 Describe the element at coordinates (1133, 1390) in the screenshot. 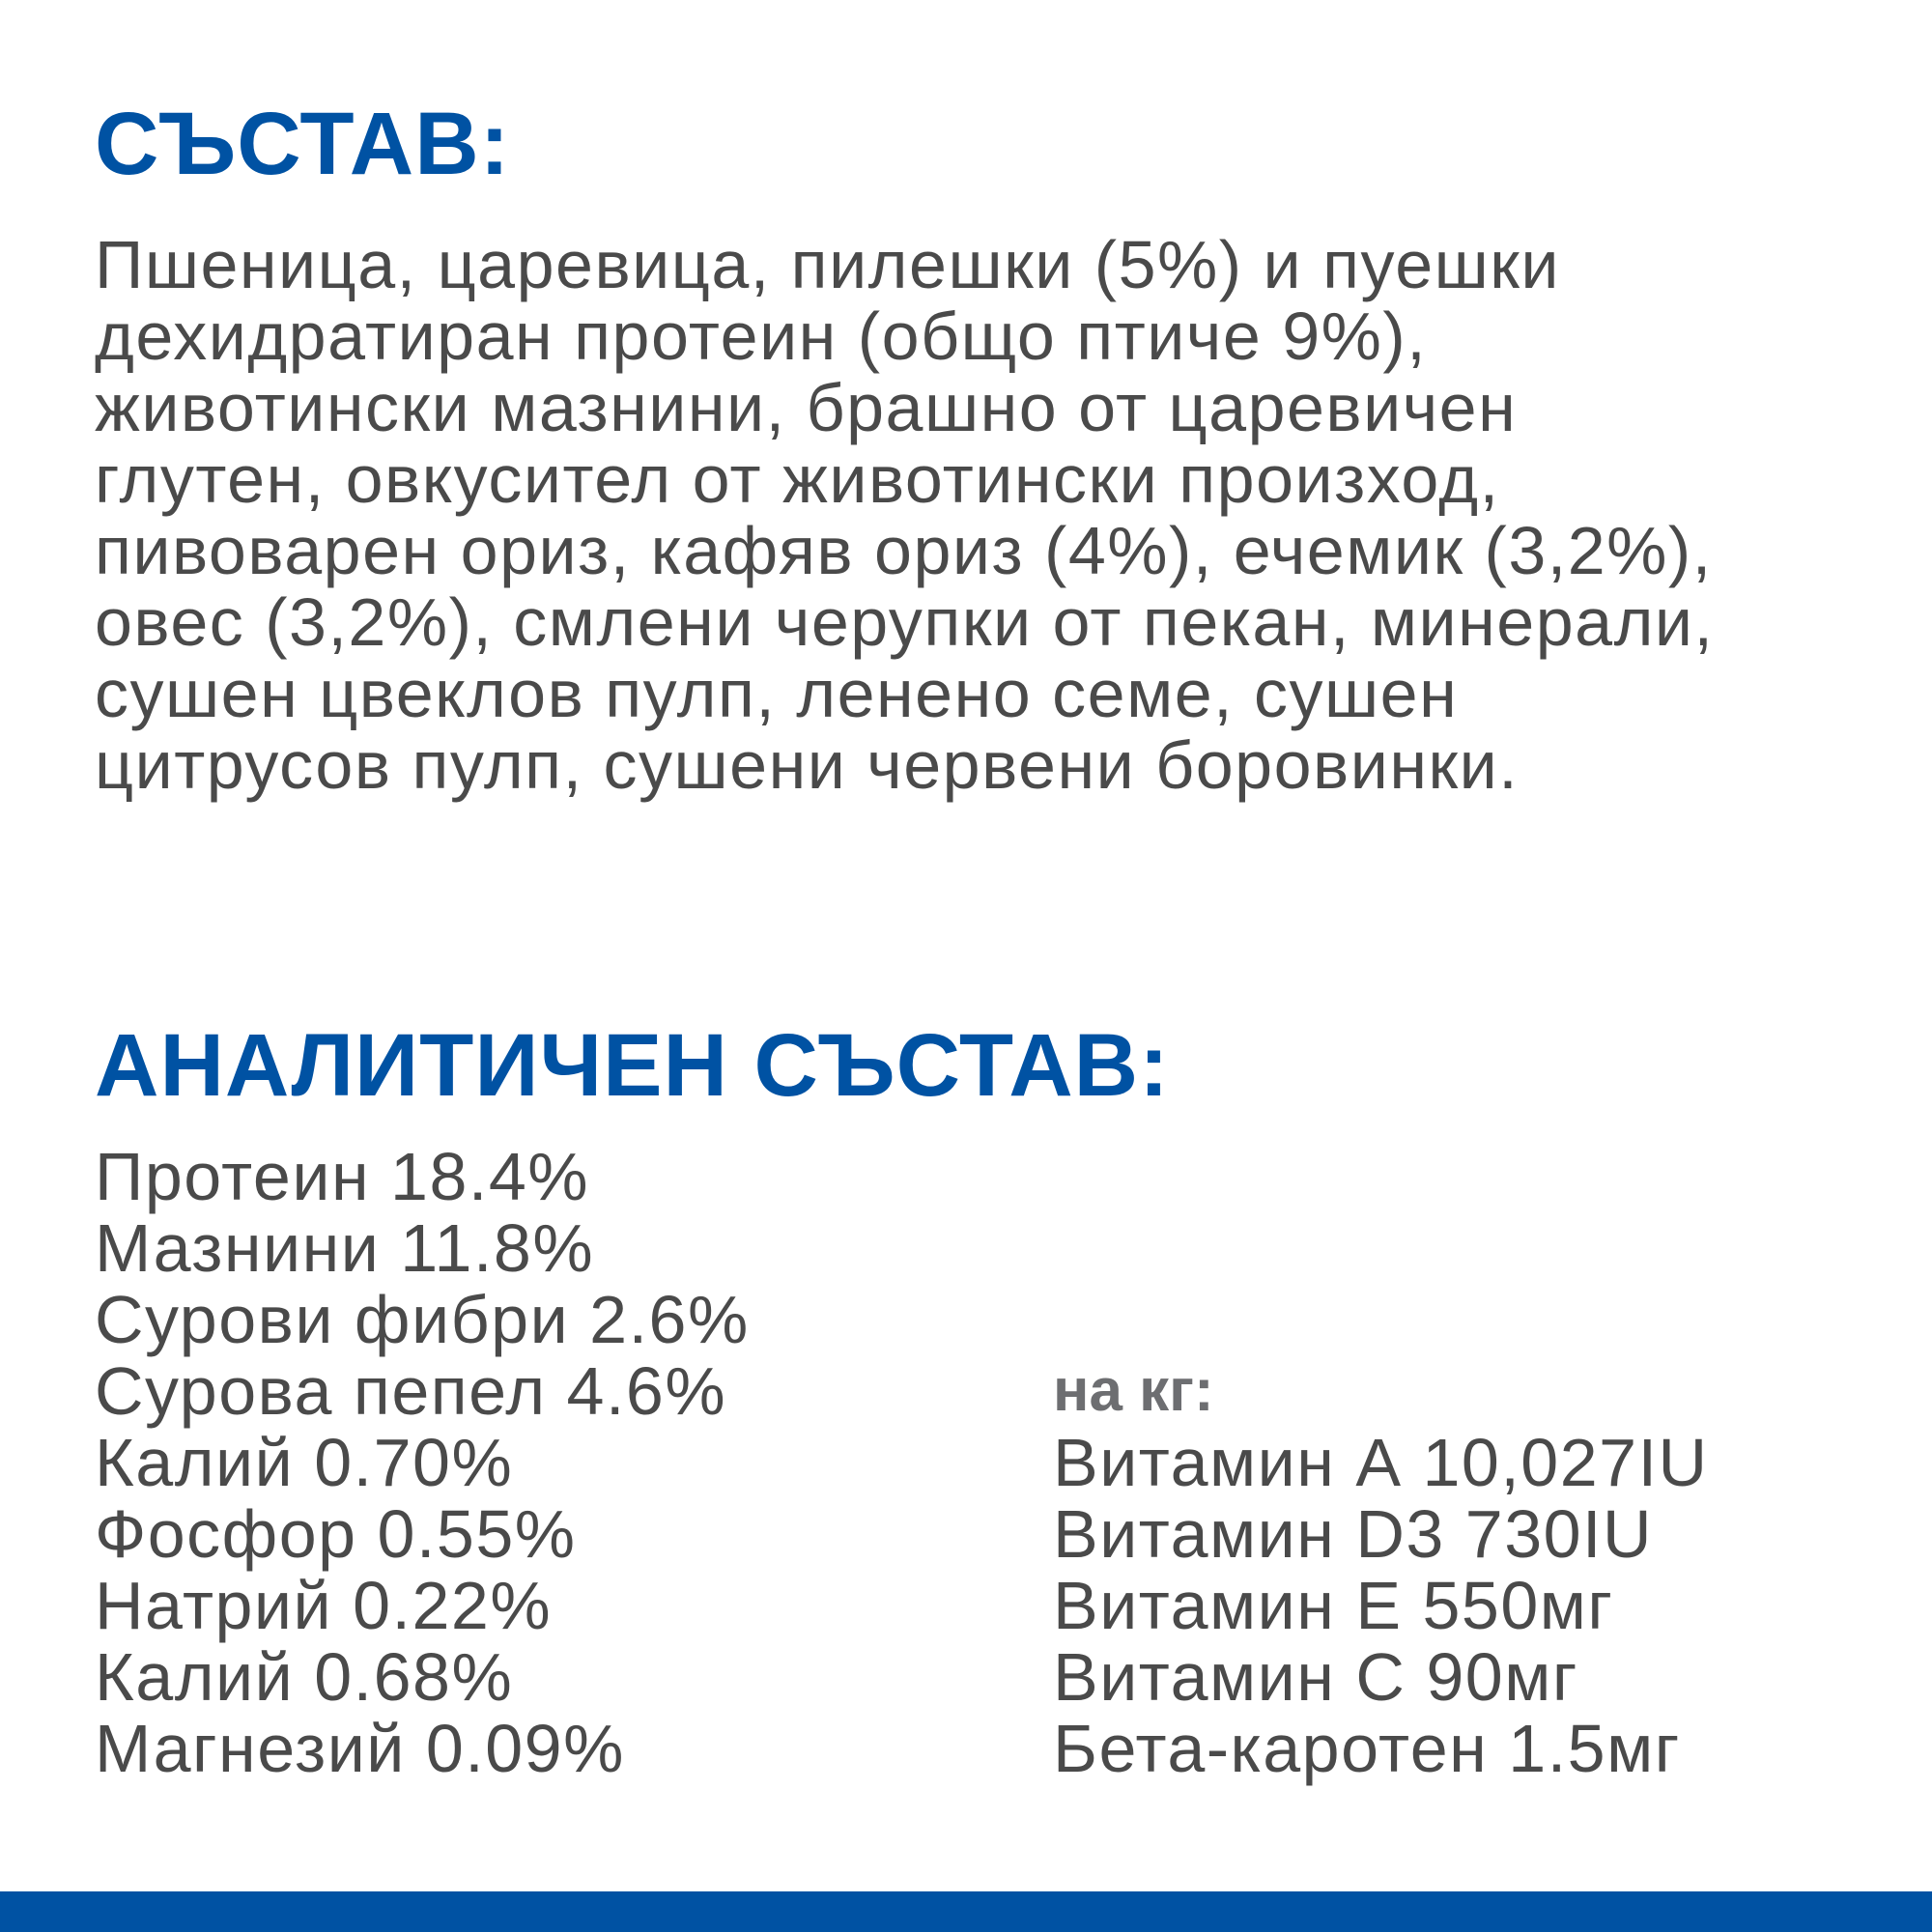

I see `per-kg-label: на кг:` at that location.